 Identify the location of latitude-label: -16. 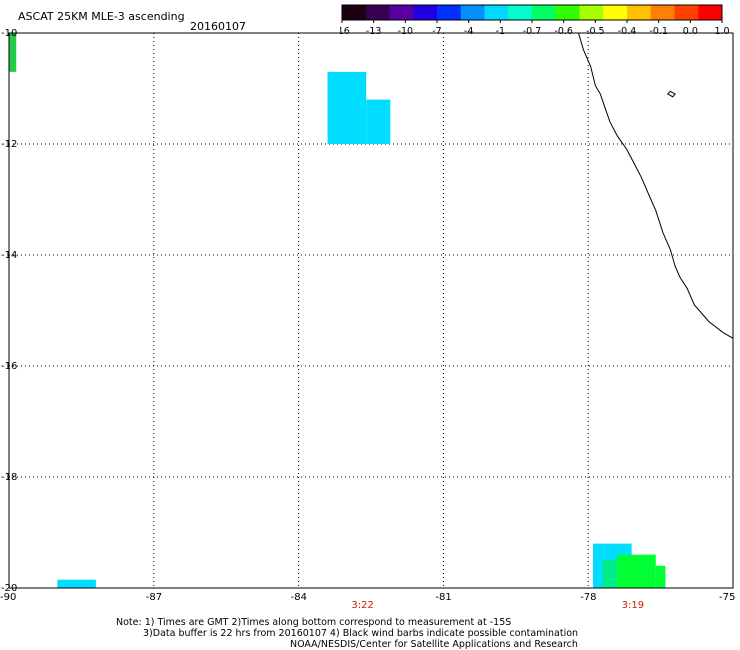
(9, 366).